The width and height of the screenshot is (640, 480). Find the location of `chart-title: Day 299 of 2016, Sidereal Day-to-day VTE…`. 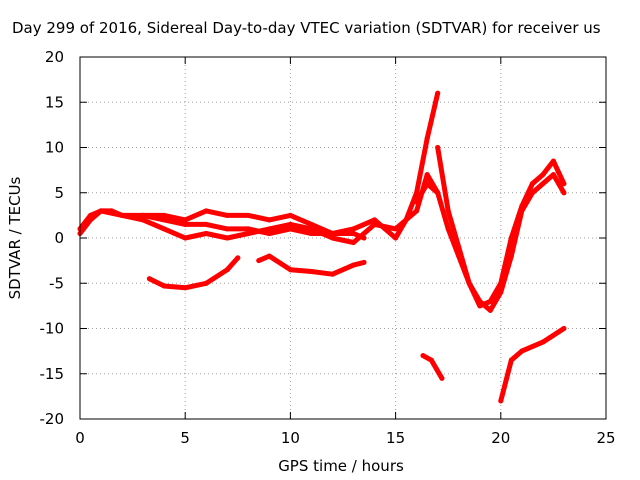

chart-title: Day 299 of 2016, Sidereal Day-to-day VTE… is located at coordinates (306, 28).